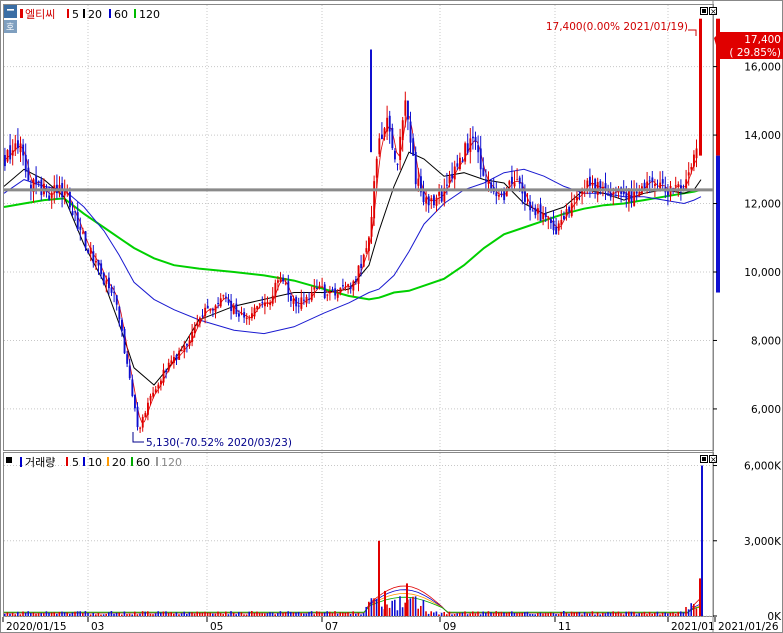 The height and width of the screenshot is (633, 783). I want to click on volume-pane-close-button, so click(713, 459).